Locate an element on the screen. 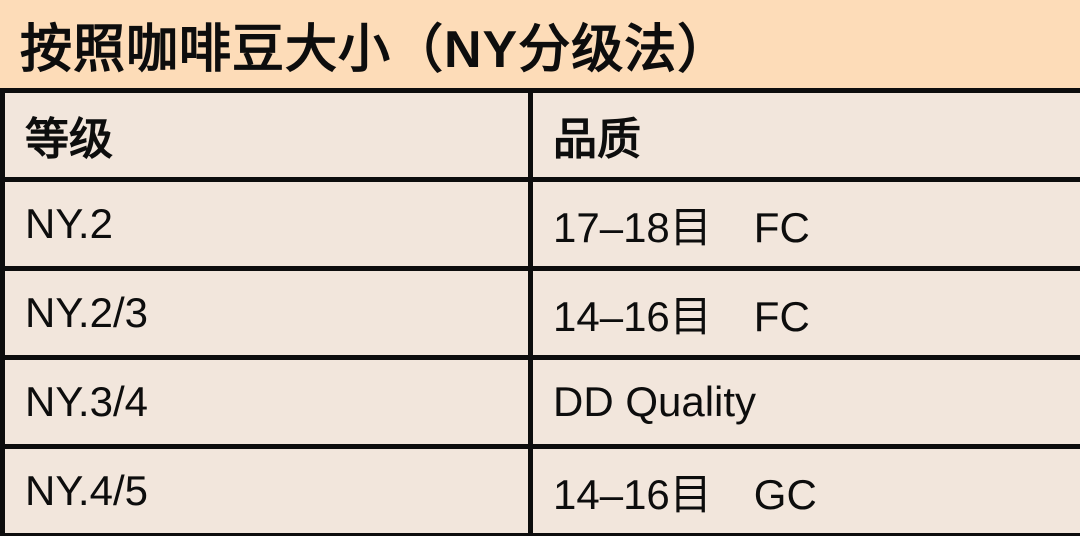  quality-cell: 17–18目 FC is located at coordinates (804, 224).